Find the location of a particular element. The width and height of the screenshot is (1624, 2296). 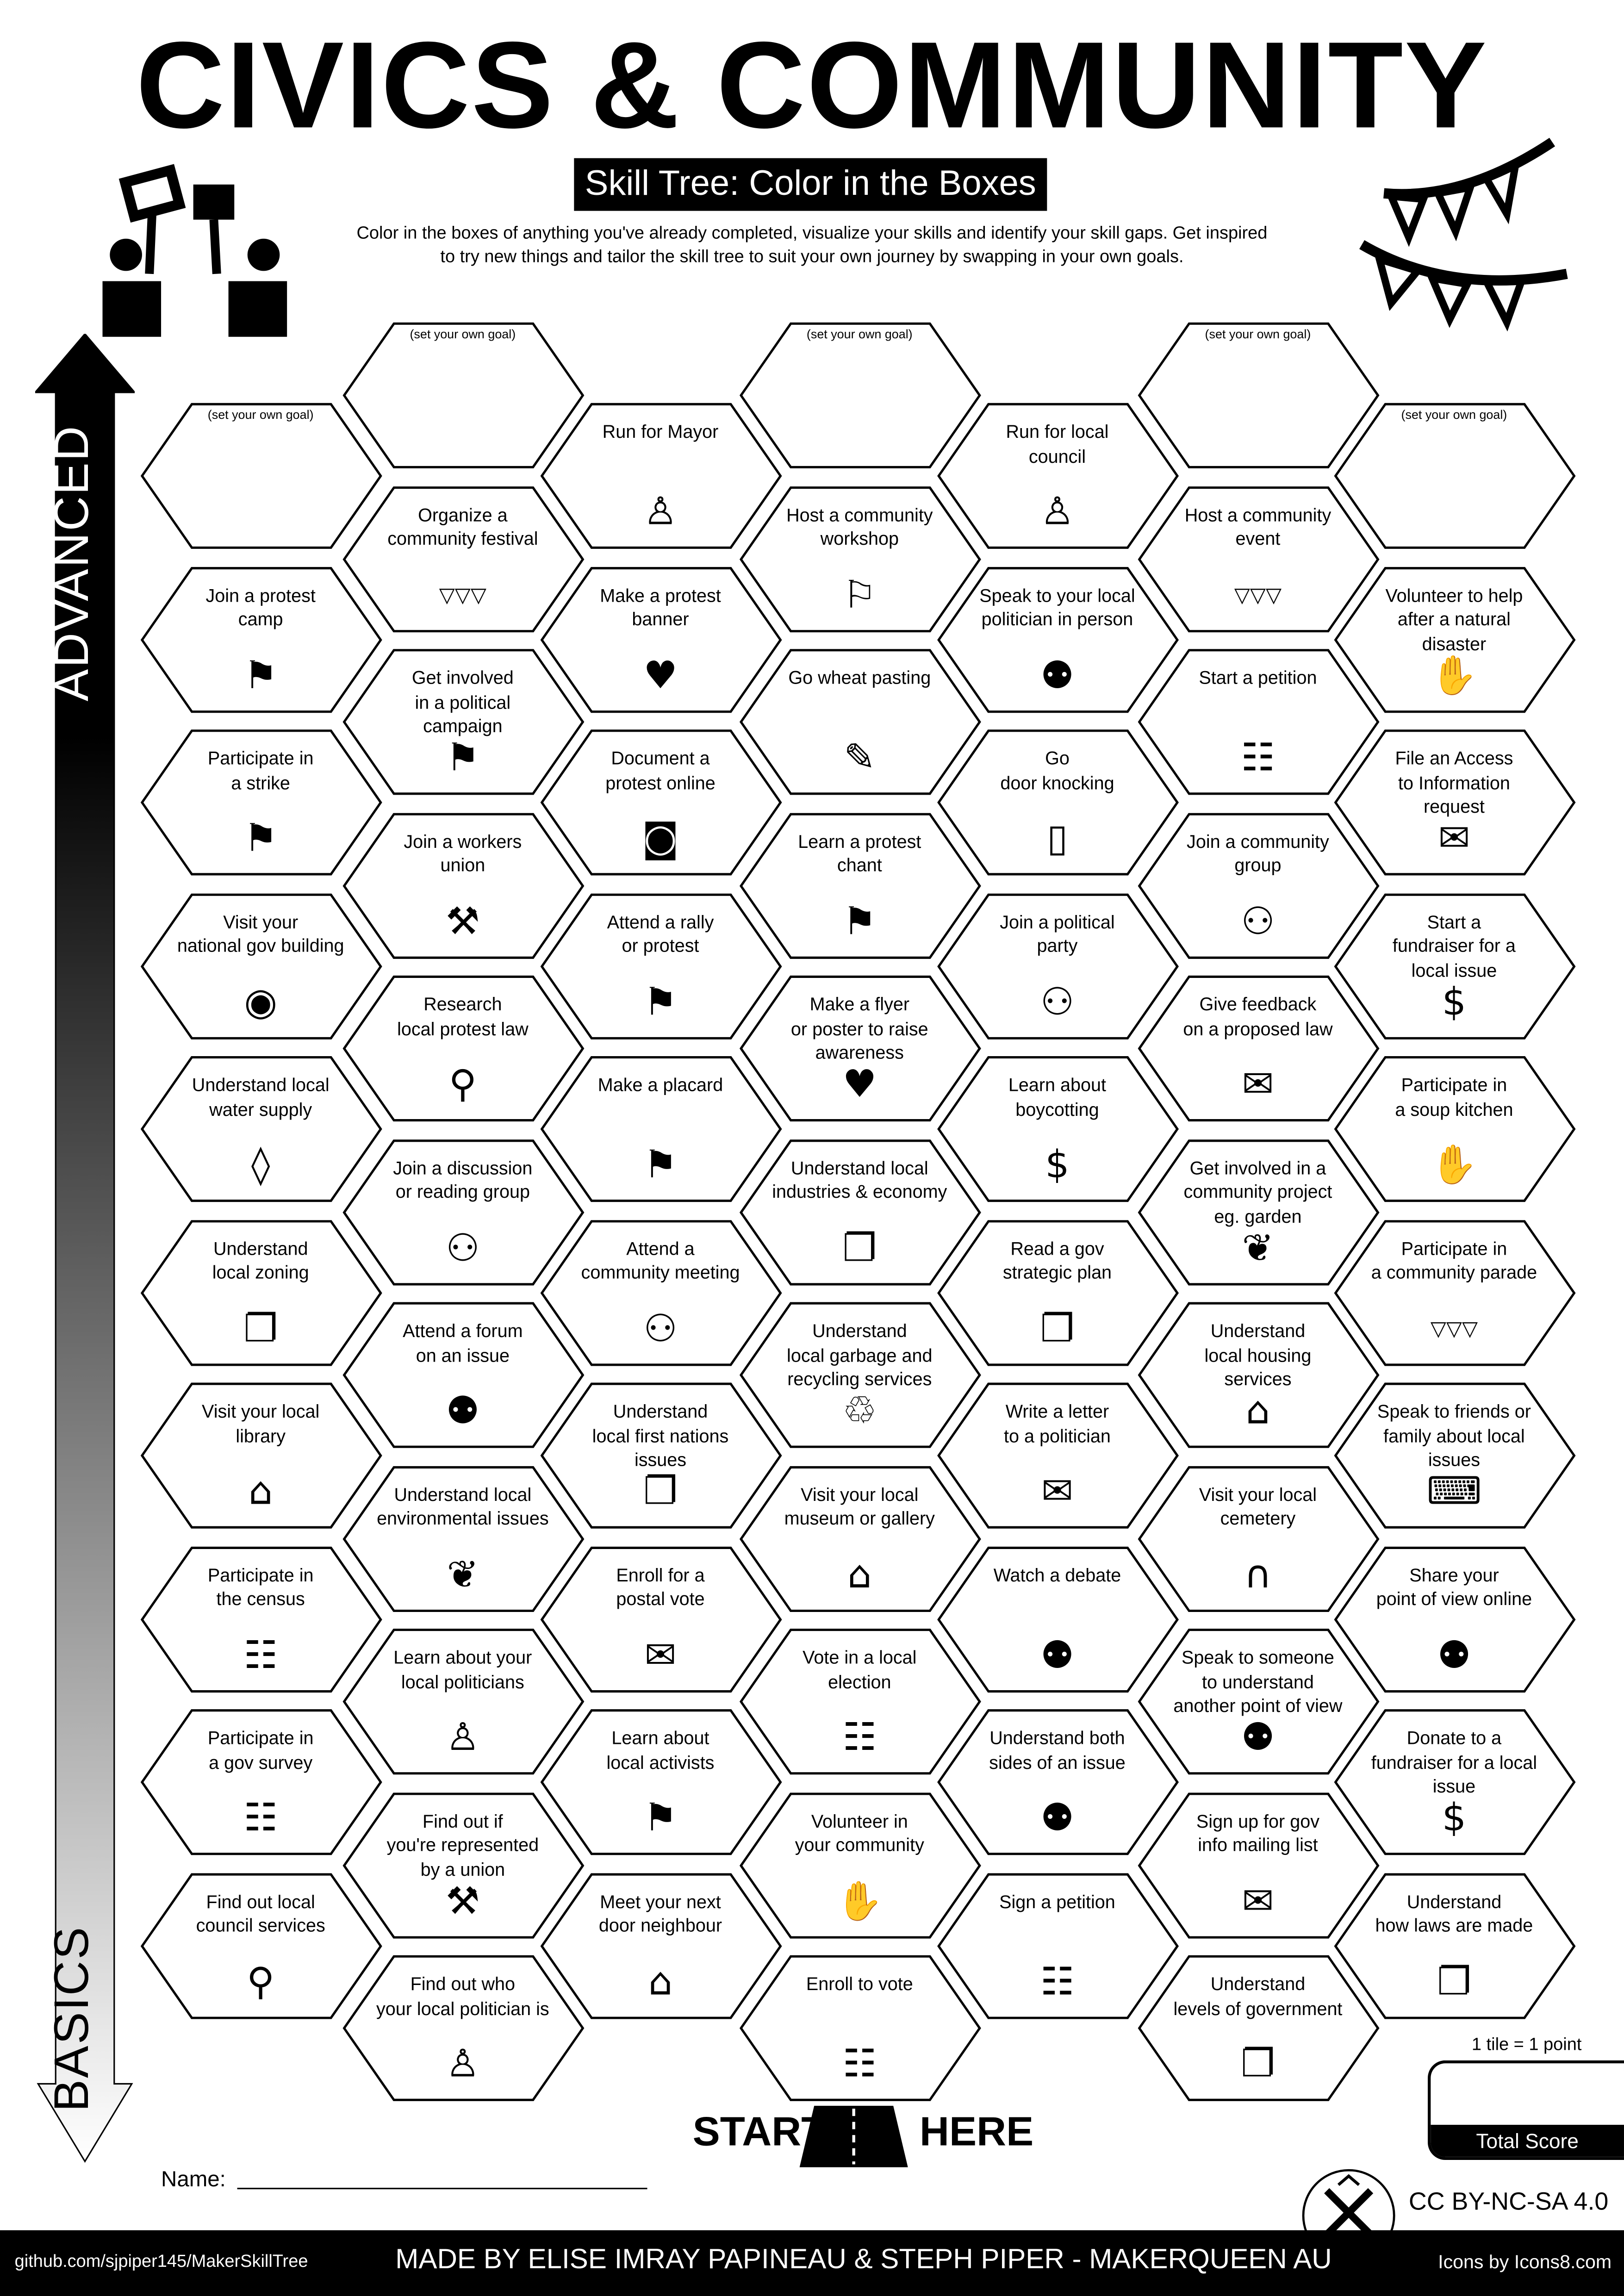

skill-tile: Start a fundraiser for a local issue $ is located at coordinates (1454, 966).